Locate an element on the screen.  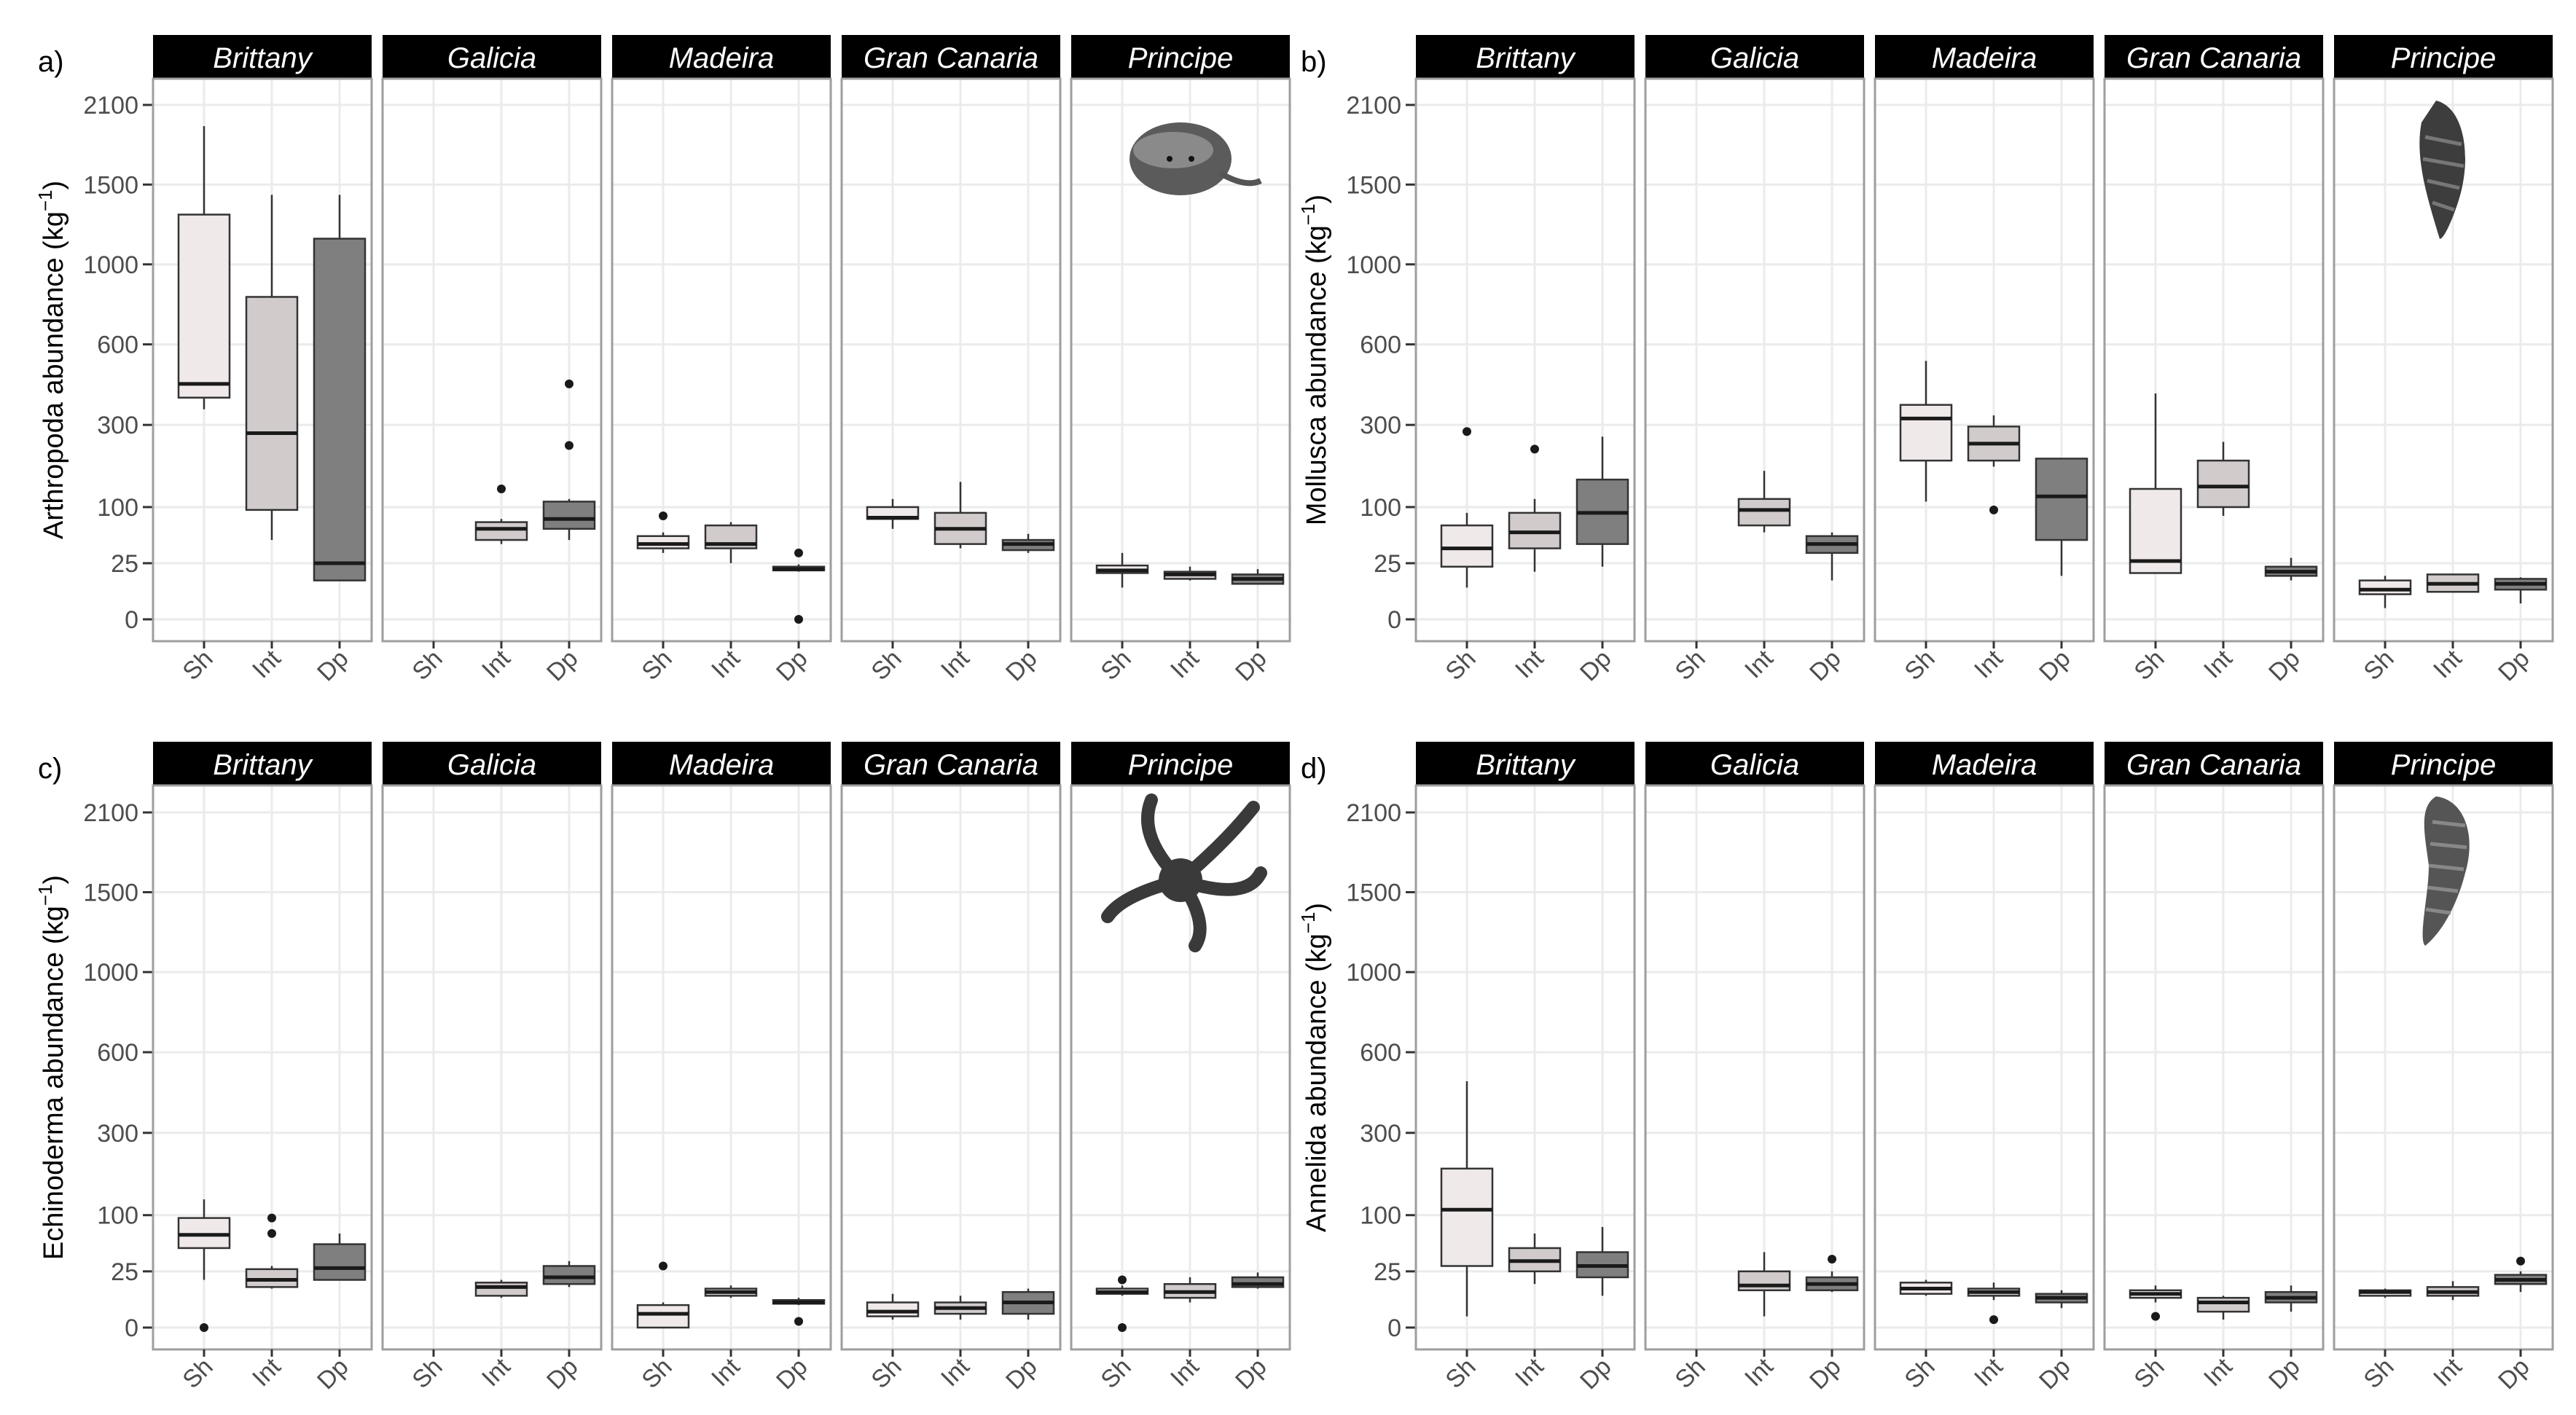
facet-strip-label: Brittany is located at coordinates (1526, 58).